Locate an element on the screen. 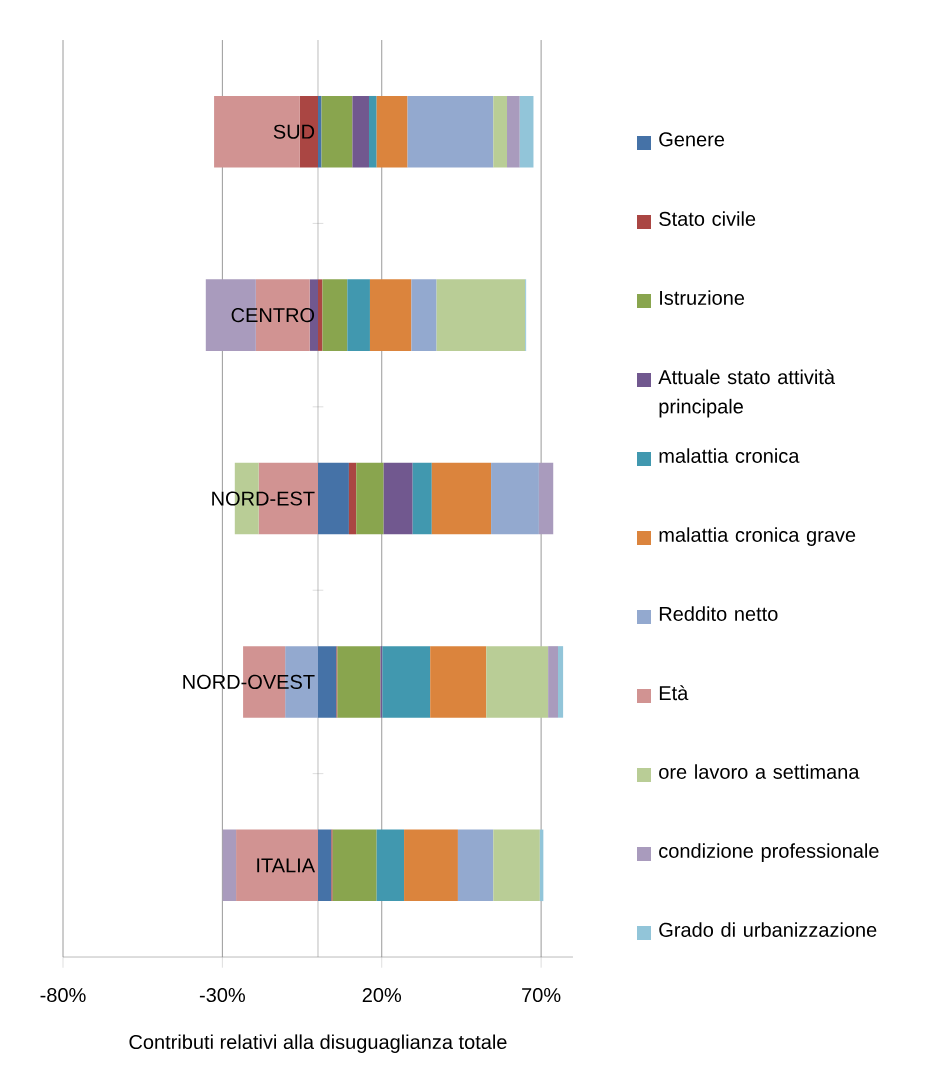 The image size is (937, 1090). x-tick-label: -80% is located at coordinates (63, 995).